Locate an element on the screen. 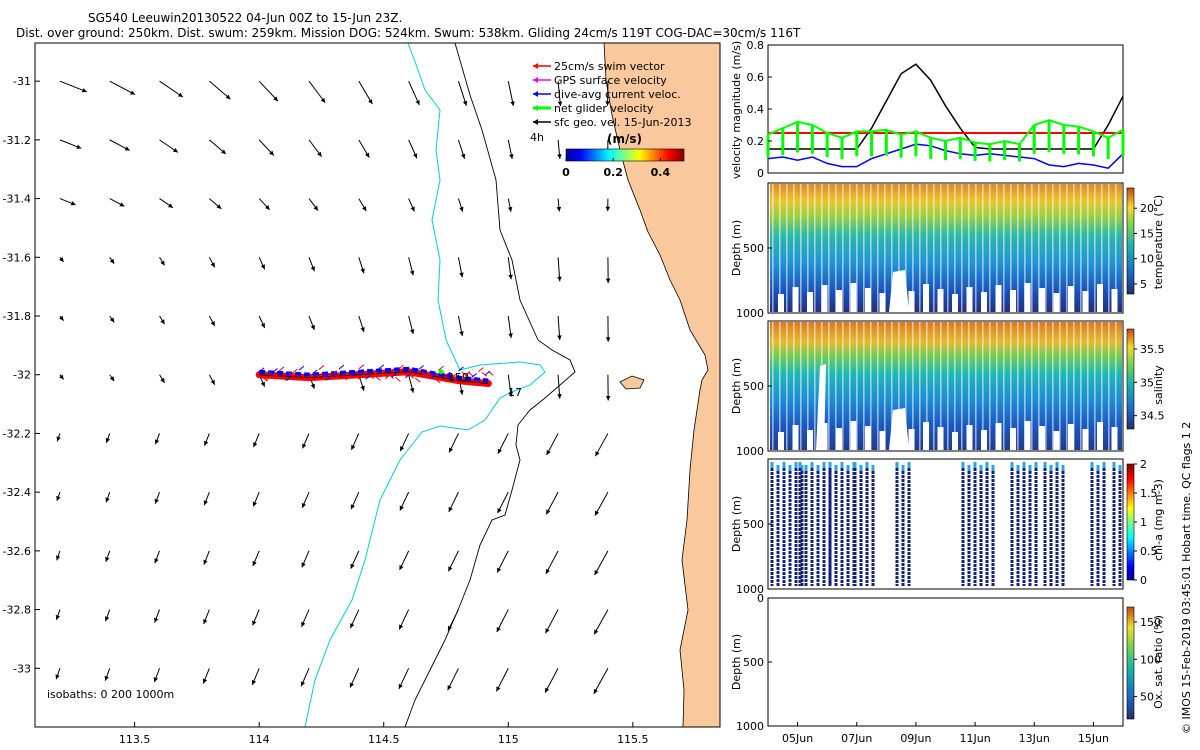 The height and width of the screenshot is (750, 1200). cbar-tick-label: 100 is located at coordinates (1150, 659).